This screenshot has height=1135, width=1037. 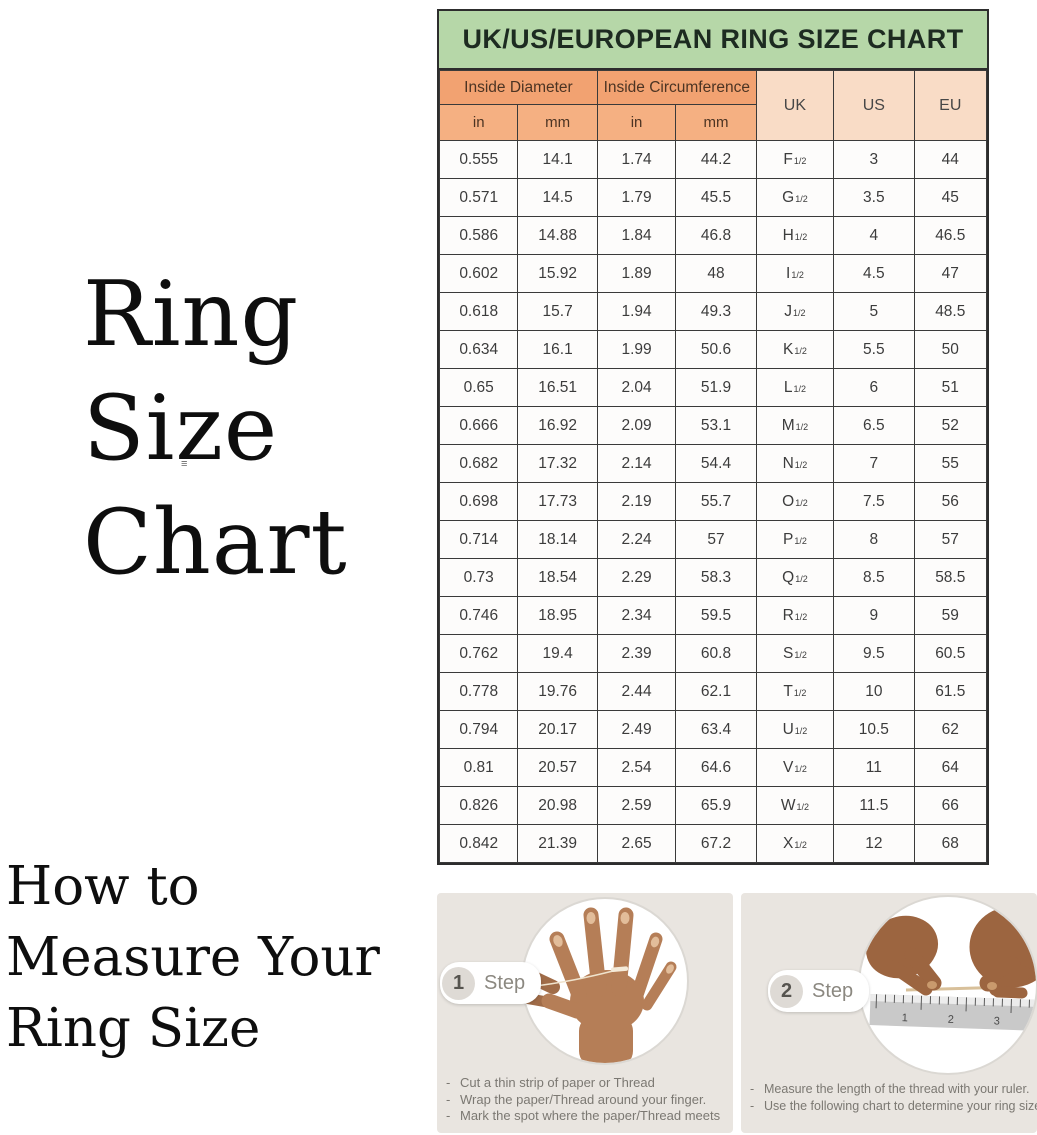 I want to click on table-cell: 59, so click(x=950, y=615).